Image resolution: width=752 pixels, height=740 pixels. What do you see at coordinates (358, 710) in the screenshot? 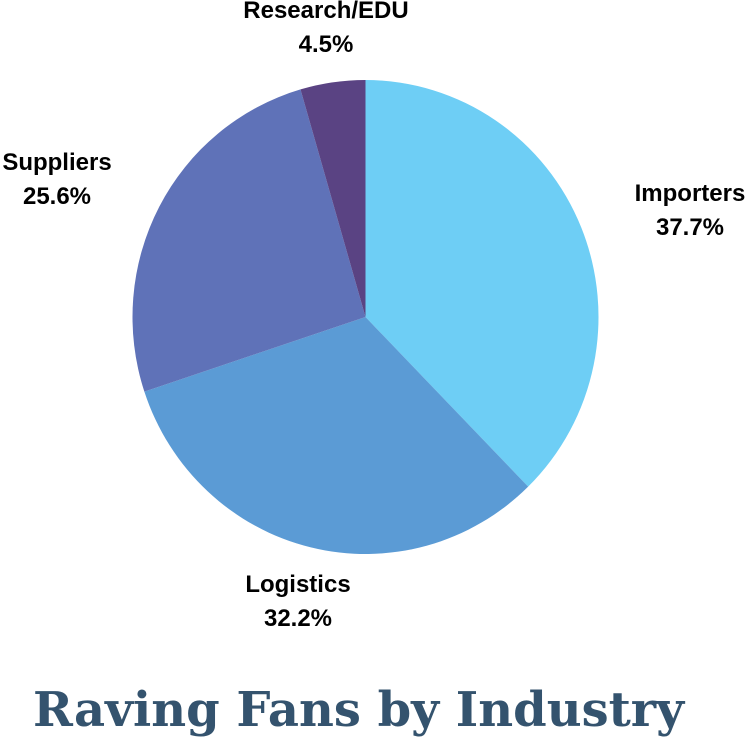
I see `chart-title: Raving Fans by Industry` at bounding box center [358, 710].